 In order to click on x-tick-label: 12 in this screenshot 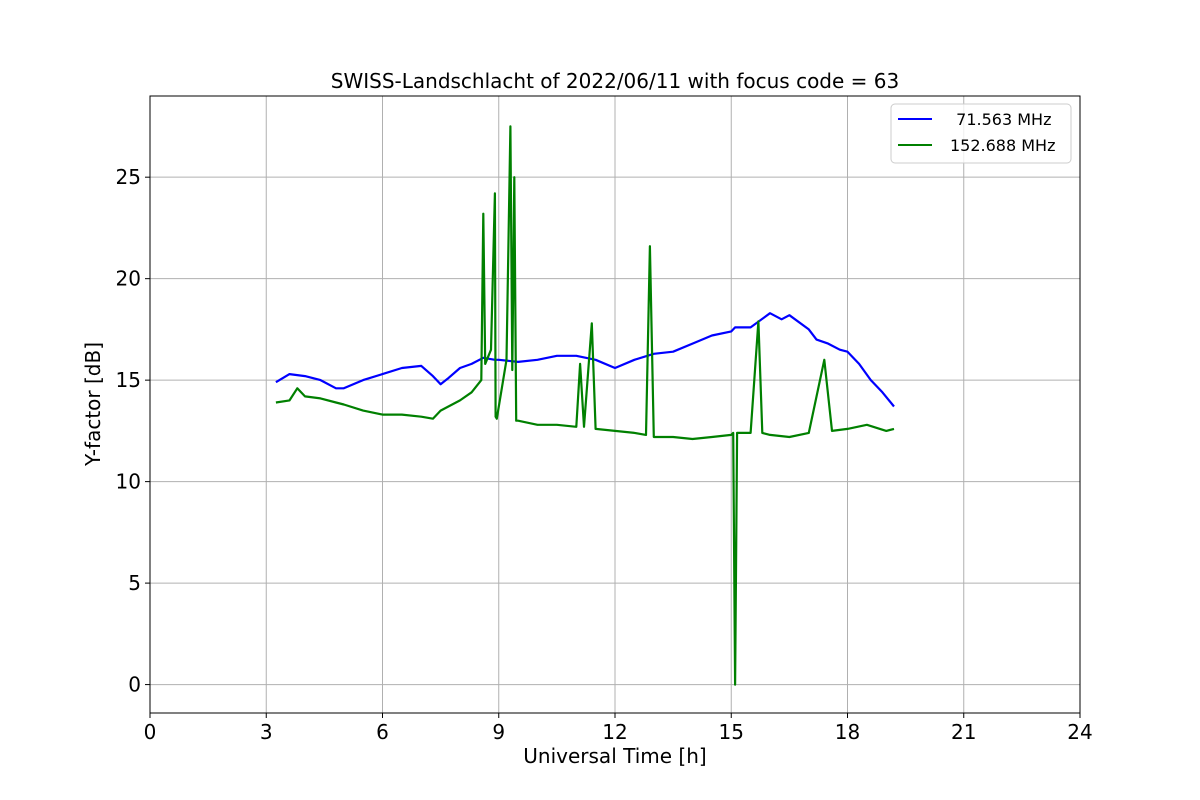, I will do `click(614, 732)`.